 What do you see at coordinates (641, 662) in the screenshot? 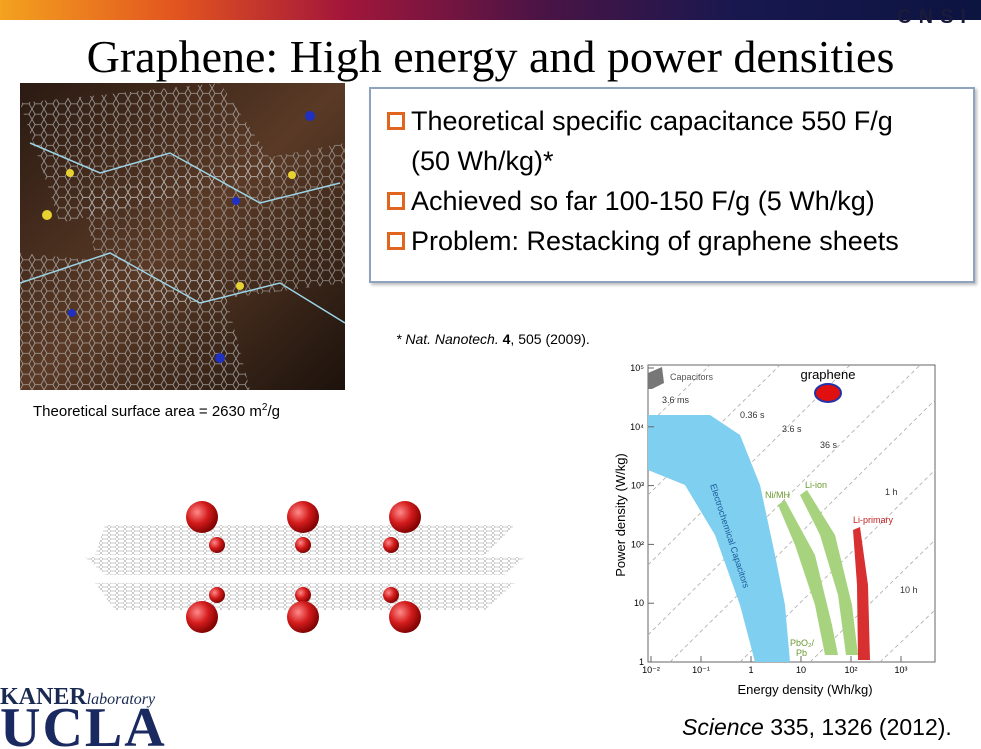
I see `y-tick-label: 1` at bounding box center [641, 662].